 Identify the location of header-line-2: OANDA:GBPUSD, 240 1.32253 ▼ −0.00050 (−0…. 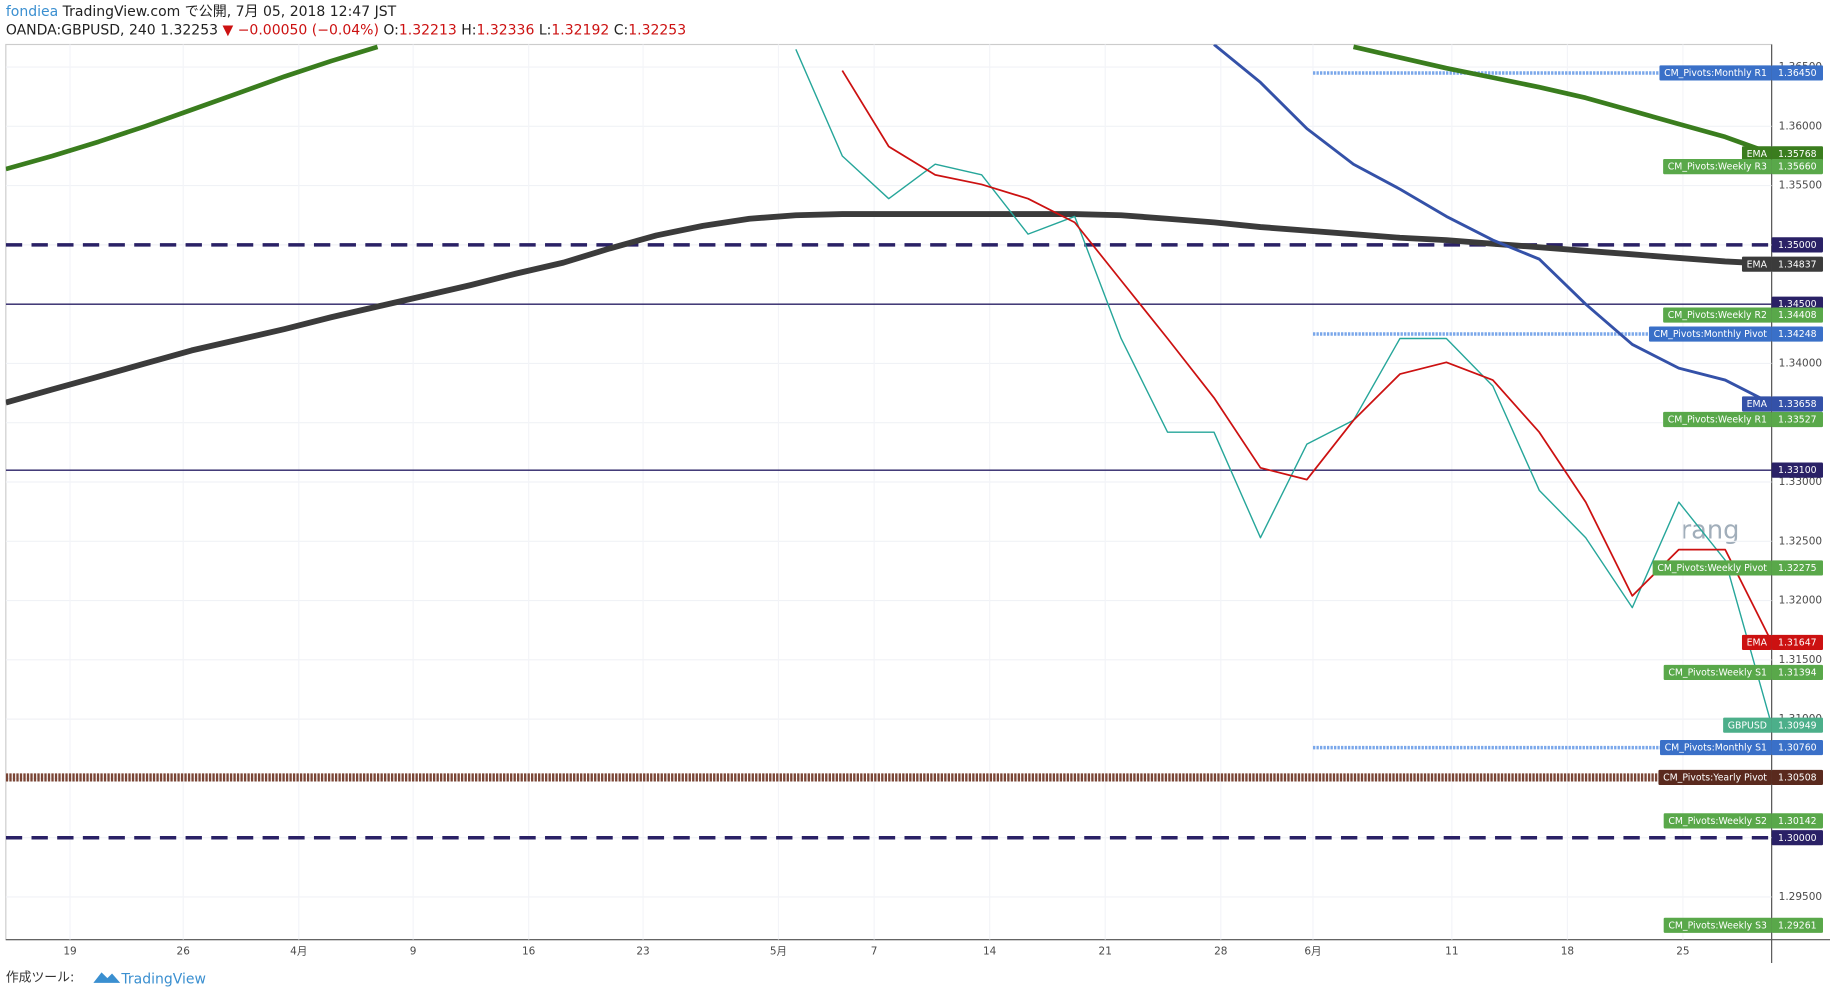
(346, 30).